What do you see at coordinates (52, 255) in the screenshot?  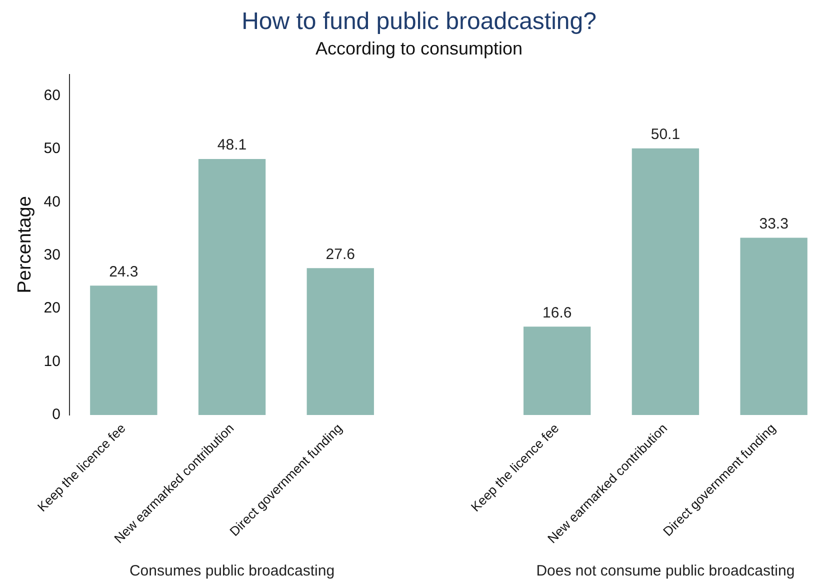 I see `y-tick-label: 30` at bounding box center [52, 255].